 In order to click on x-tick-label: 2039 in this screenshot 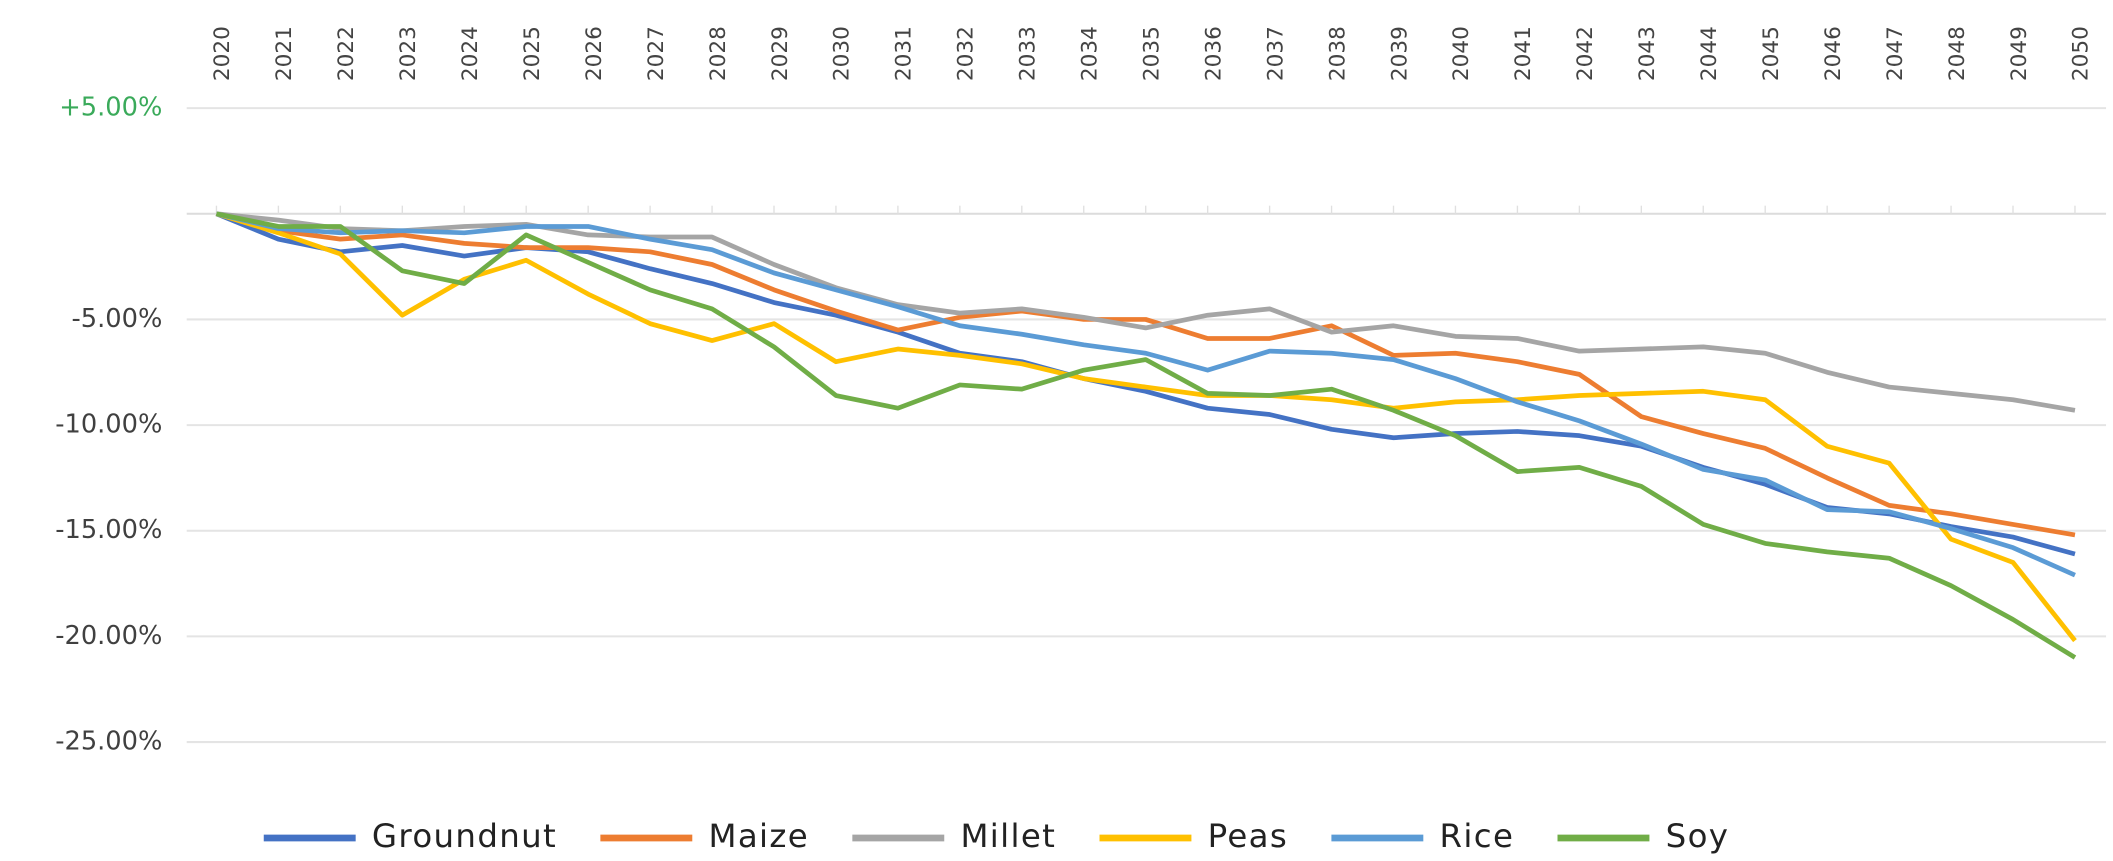, I will do `click(1399, 53)`.